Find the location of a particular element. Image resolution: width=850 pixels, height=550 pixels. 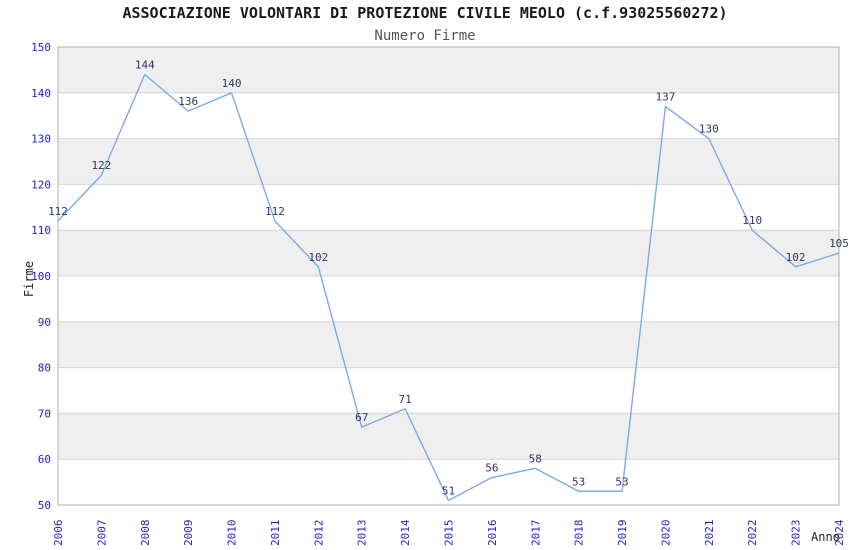

y-tick-label: 120 is located at coordinates (41, 184).